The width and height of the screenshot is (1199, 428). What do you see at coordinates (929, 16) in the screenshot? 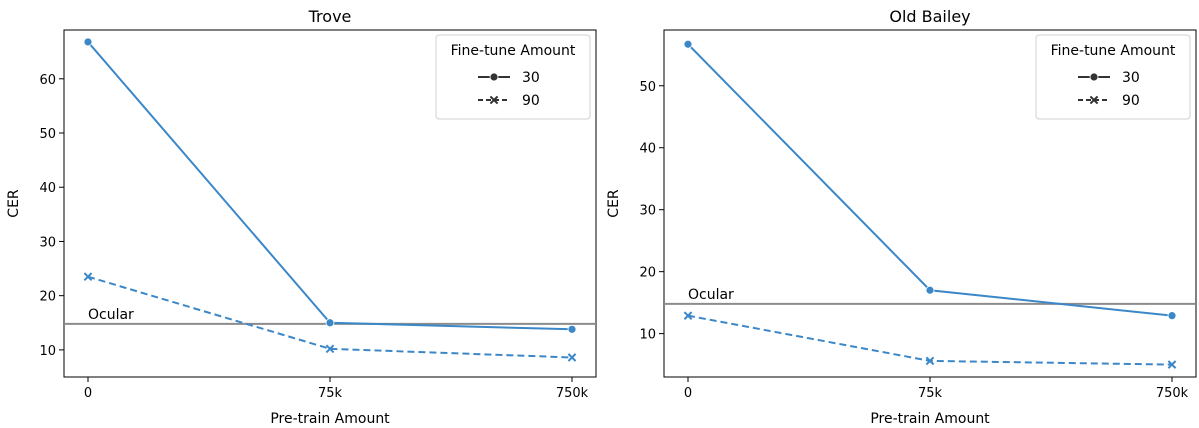
I see `chart-title: Old Bailey` at bounding box center [929, 16].